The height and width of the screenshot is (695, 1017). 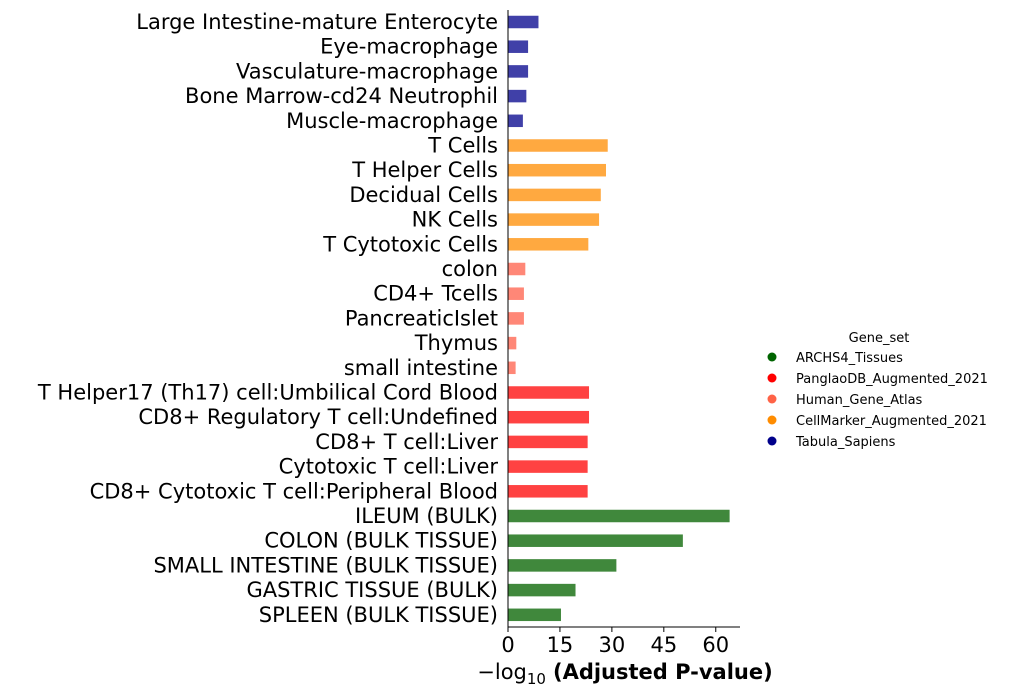 I want to click on category-label: Cytotoxic T cell:Liver, so click(x=389, y=467).